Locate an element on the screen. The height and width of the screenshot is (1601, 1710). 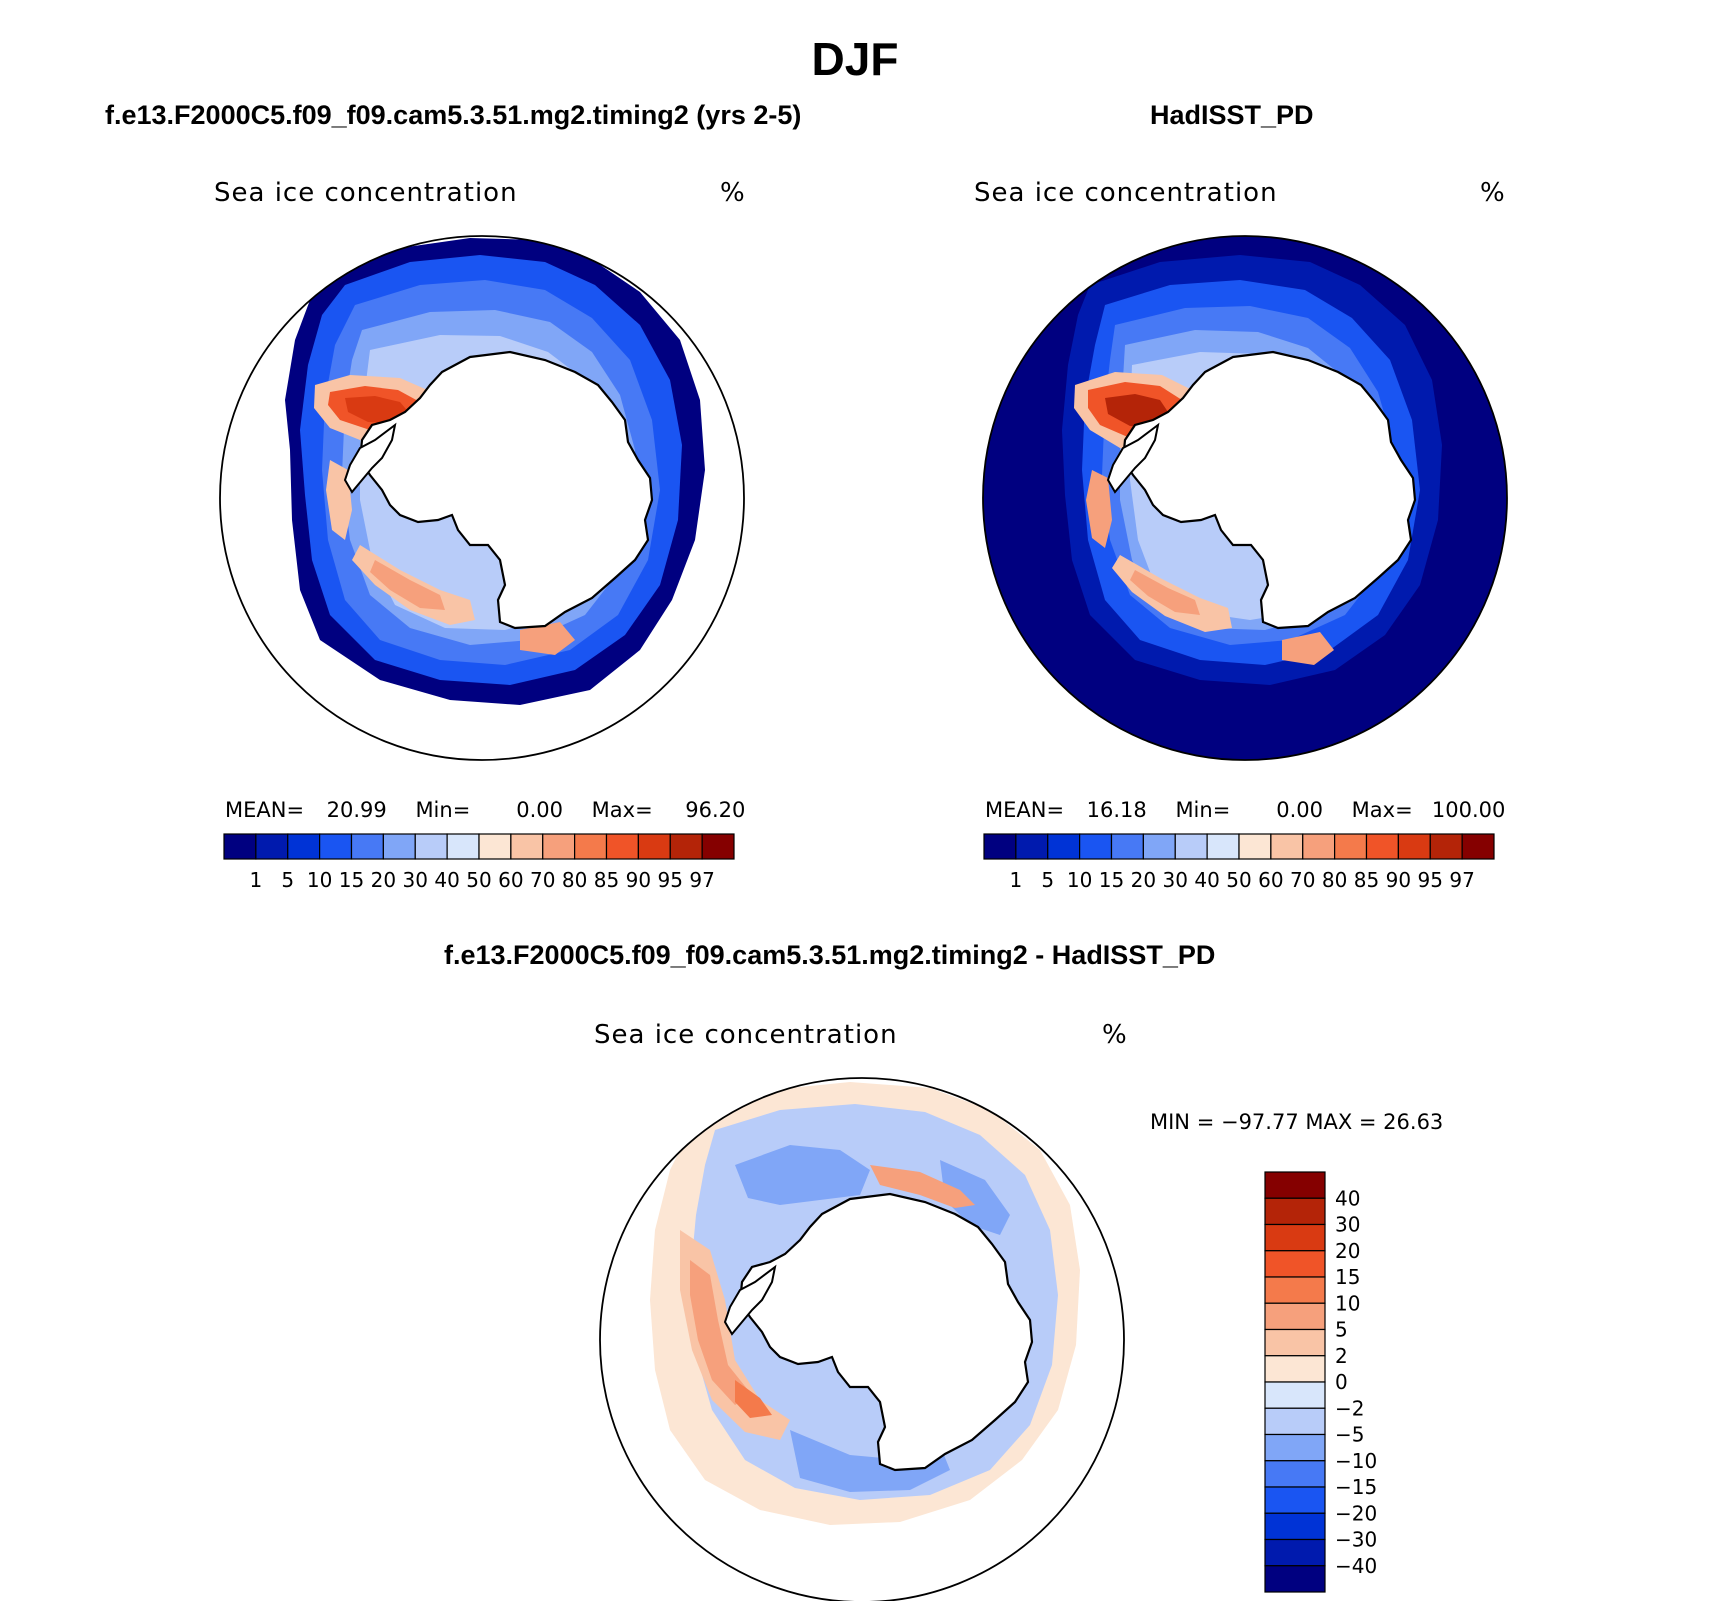
obs-ross-core is located at coordinates (1165, 592).